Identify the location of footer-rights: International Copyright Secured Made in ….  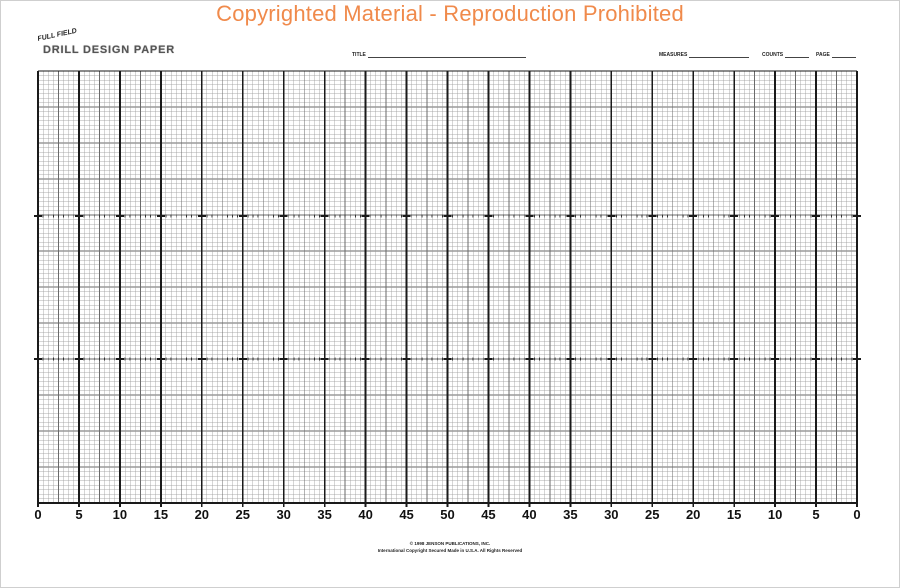
(450, 550).